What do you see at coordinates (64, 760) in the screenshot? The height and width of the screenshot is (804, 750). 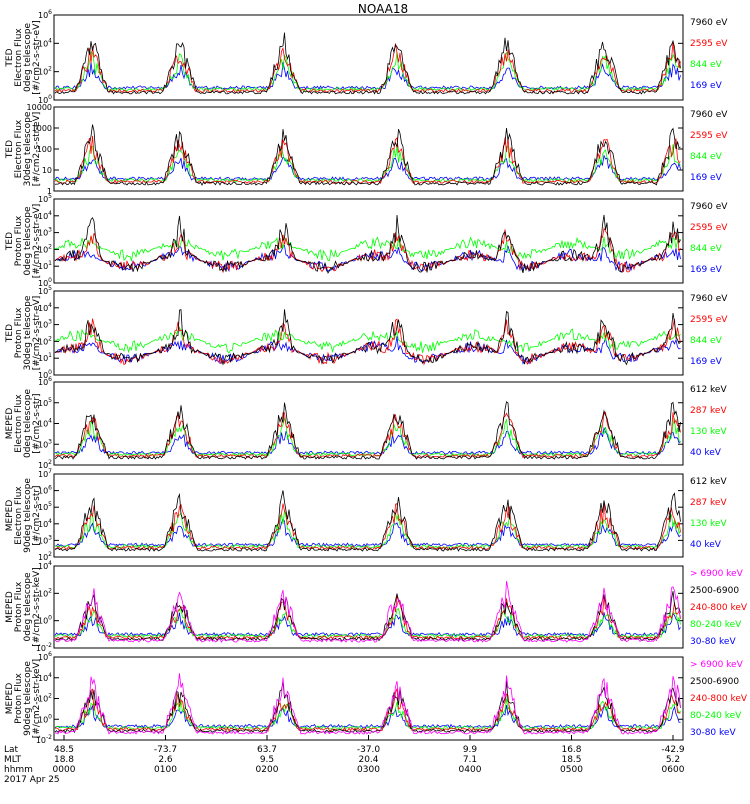 I see `xtick-mlt: 18.8` at bounding box center [64, 760].